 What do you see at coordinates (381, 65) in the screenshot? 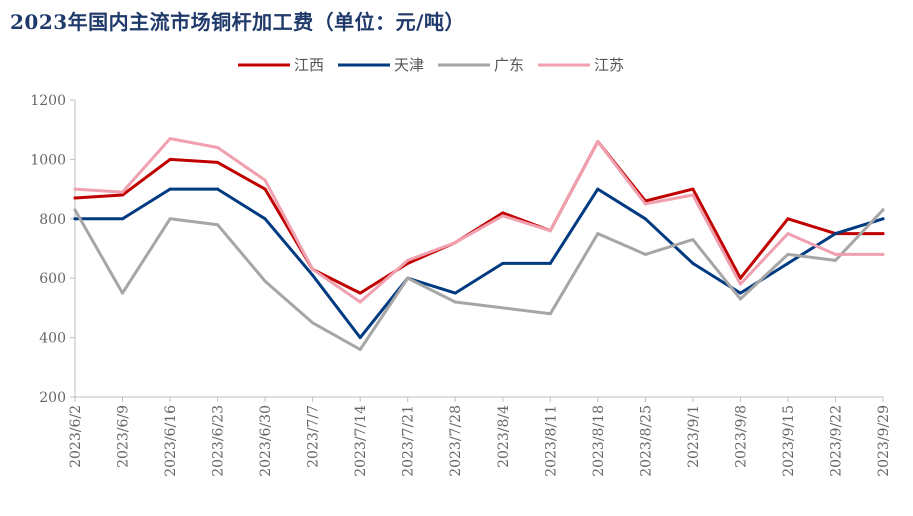
I see `legend-entry-2: 天津` at bounding box center [381, 65].